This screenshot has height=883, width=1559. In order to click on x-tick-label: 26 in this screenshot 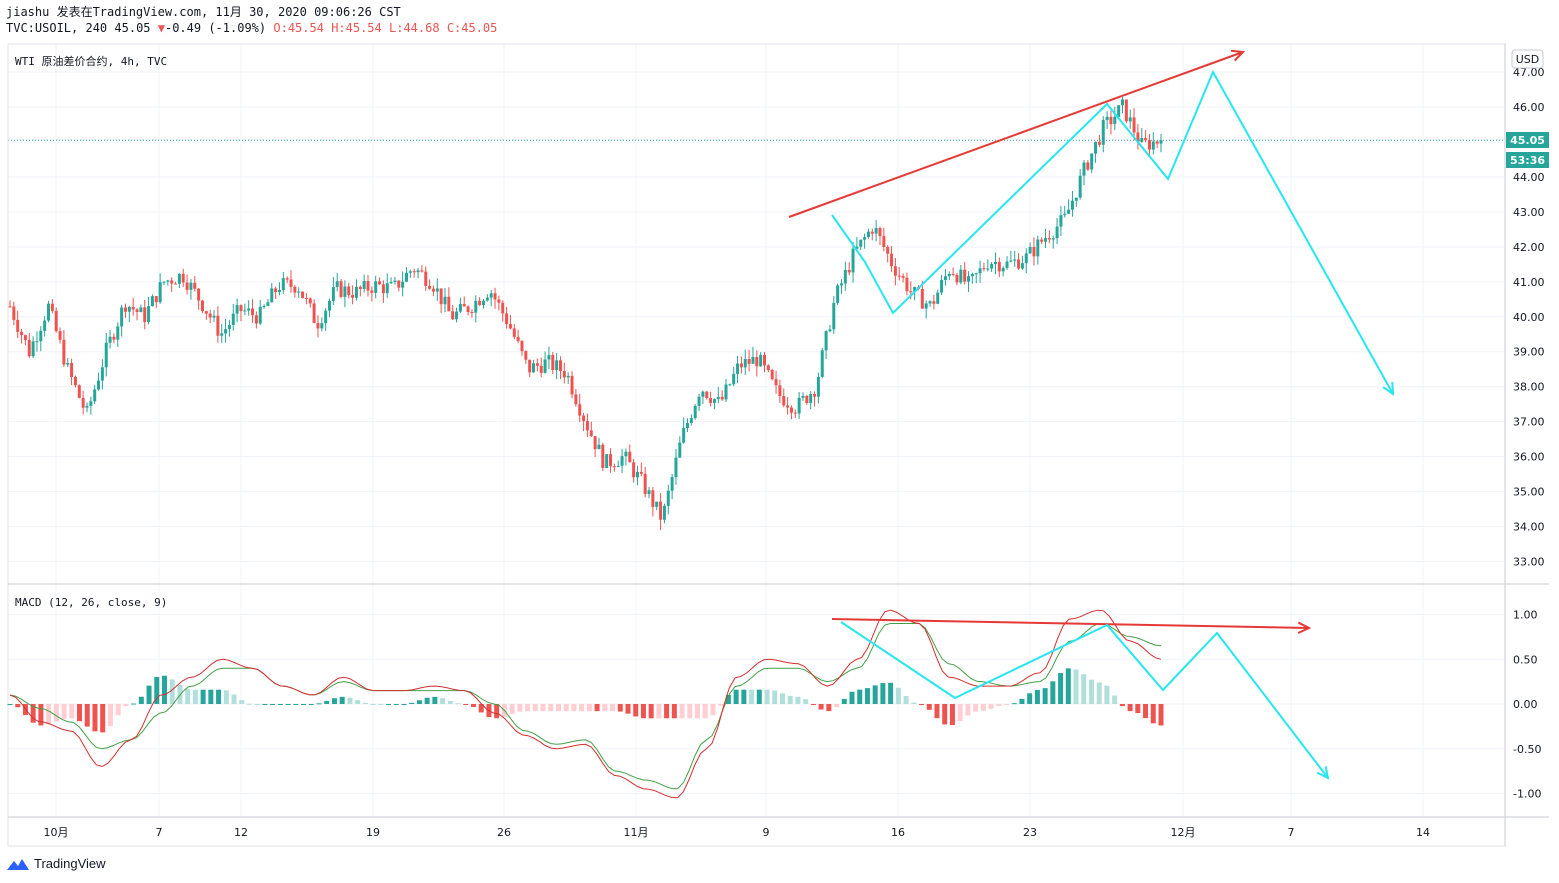, I will do `click(504, 832)`.